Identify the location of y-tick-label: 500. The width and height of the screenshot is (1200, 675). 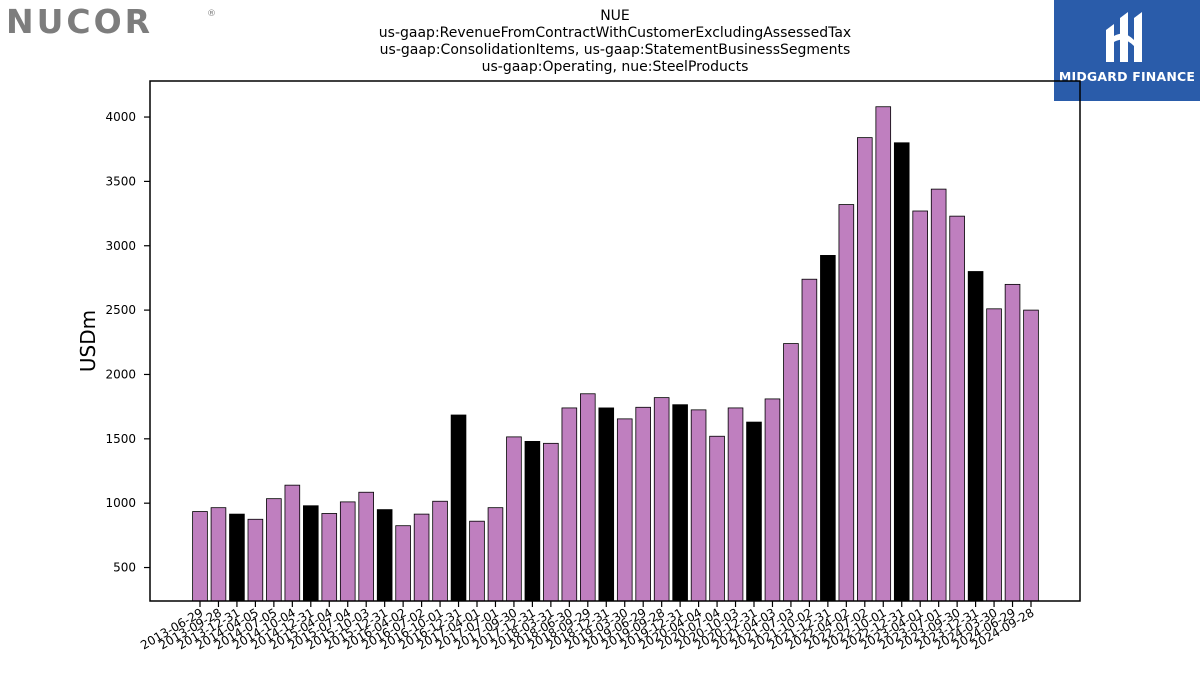
(124, 568).